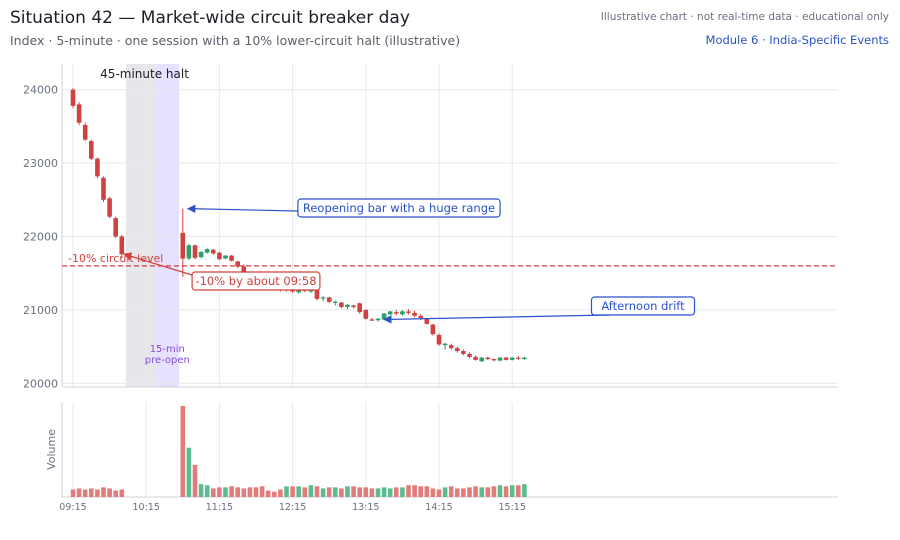  Describe the element at coordinates (167, 360) in the screenshot. I see `preopen-label: pre-open` at that location.